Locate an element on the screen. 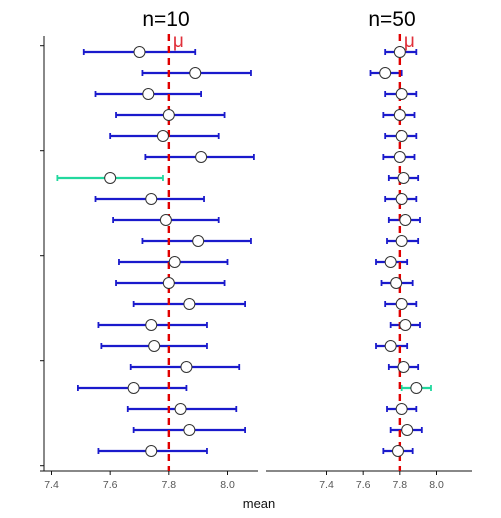 The height and width of the screenshot is (518, 501). chart-title: n=50 is located at coordinates (391, 19).